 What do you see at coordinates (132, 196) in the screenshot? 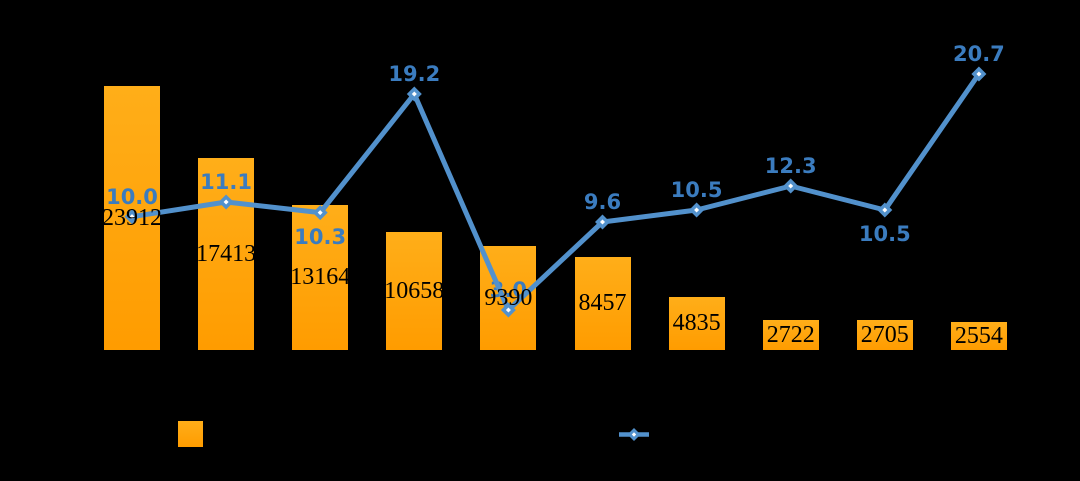
I see `line-value-label: 10.0` at bounding box center [132, 196].